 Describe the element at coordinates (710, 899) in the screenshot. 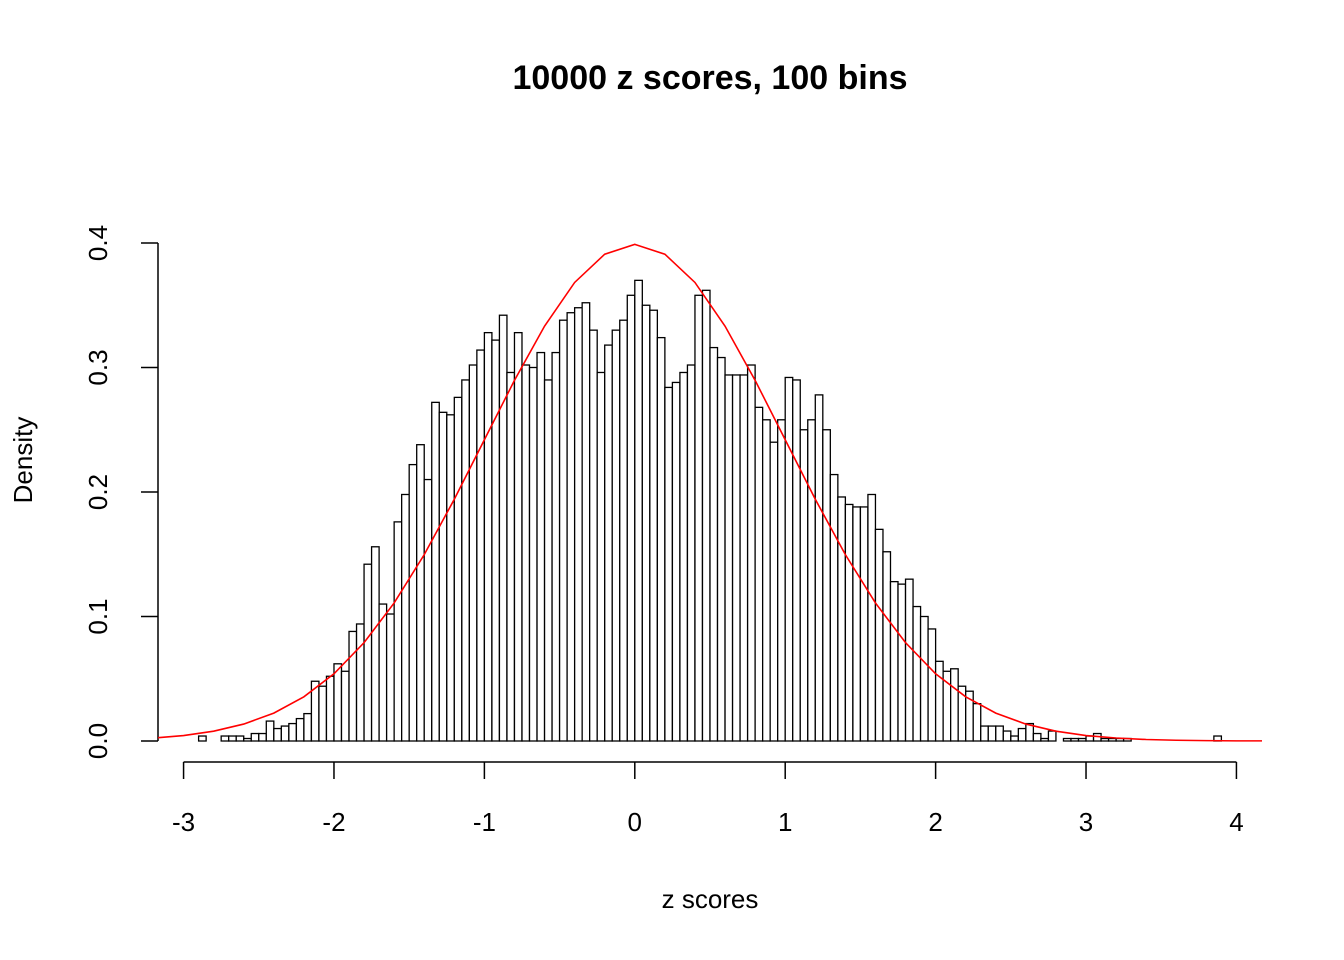

I see `x-axis-title: z scores` at that location.